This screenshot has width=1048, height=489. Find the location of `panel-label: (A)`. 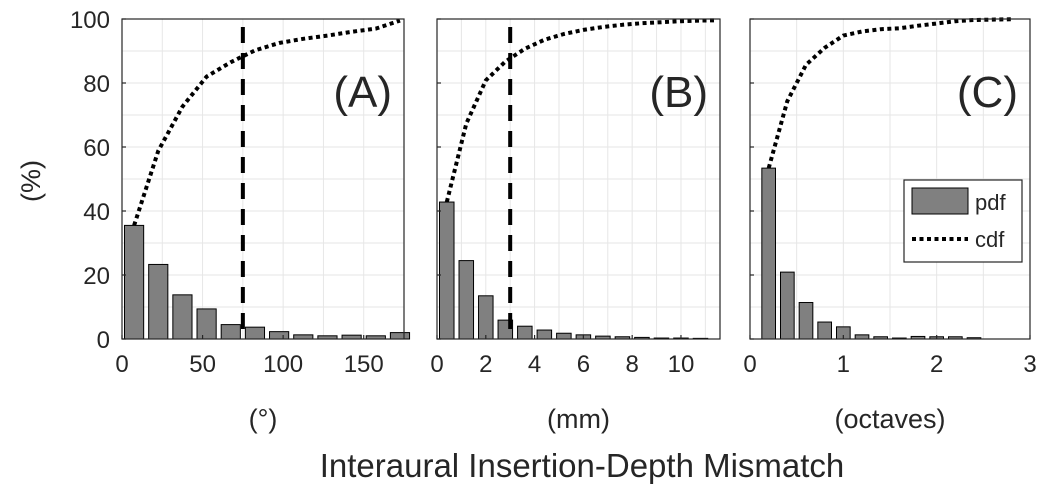

panel-label: (A) is located at coordinates (362, 92).